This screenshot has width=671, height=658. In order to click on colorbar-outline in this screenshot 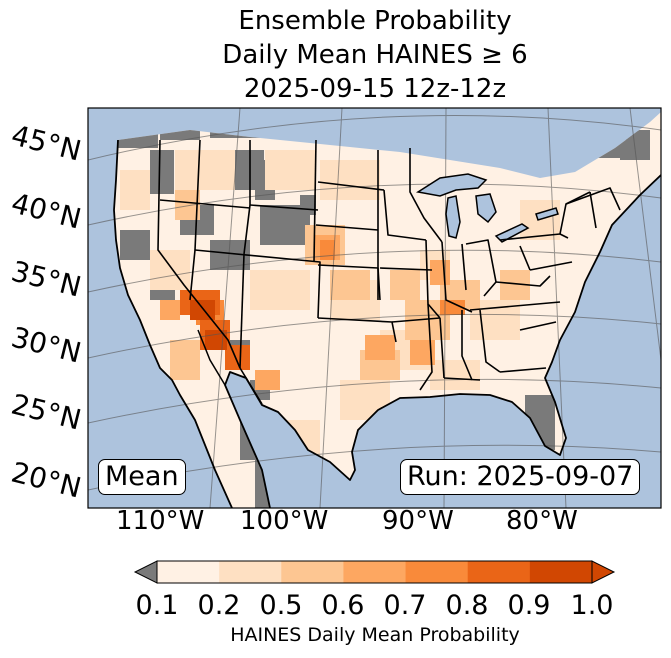, I will do `click(374, 572)`.